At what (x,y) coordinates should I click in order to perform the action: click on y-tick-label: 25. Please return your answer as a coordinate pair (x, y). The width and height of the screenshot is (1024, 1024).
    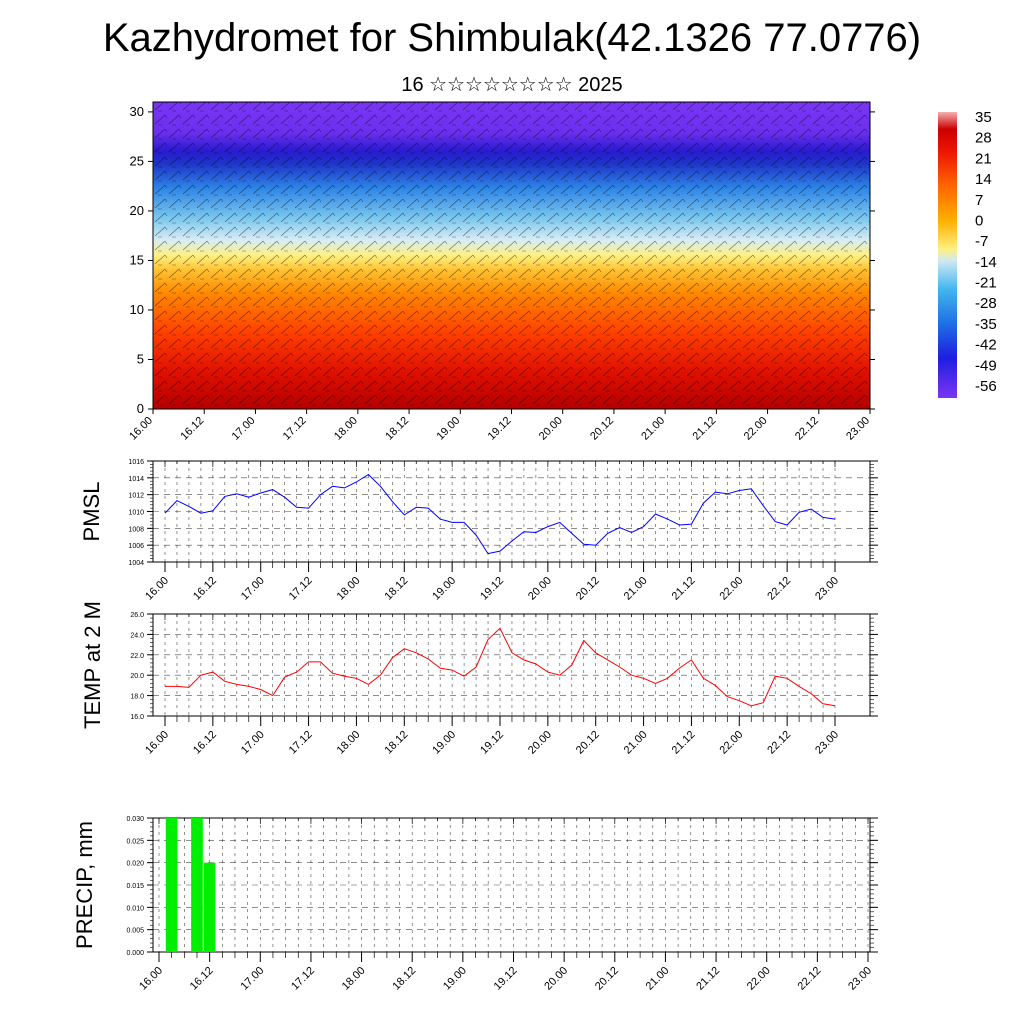
    Looking at the image, I should click on (137, 160).